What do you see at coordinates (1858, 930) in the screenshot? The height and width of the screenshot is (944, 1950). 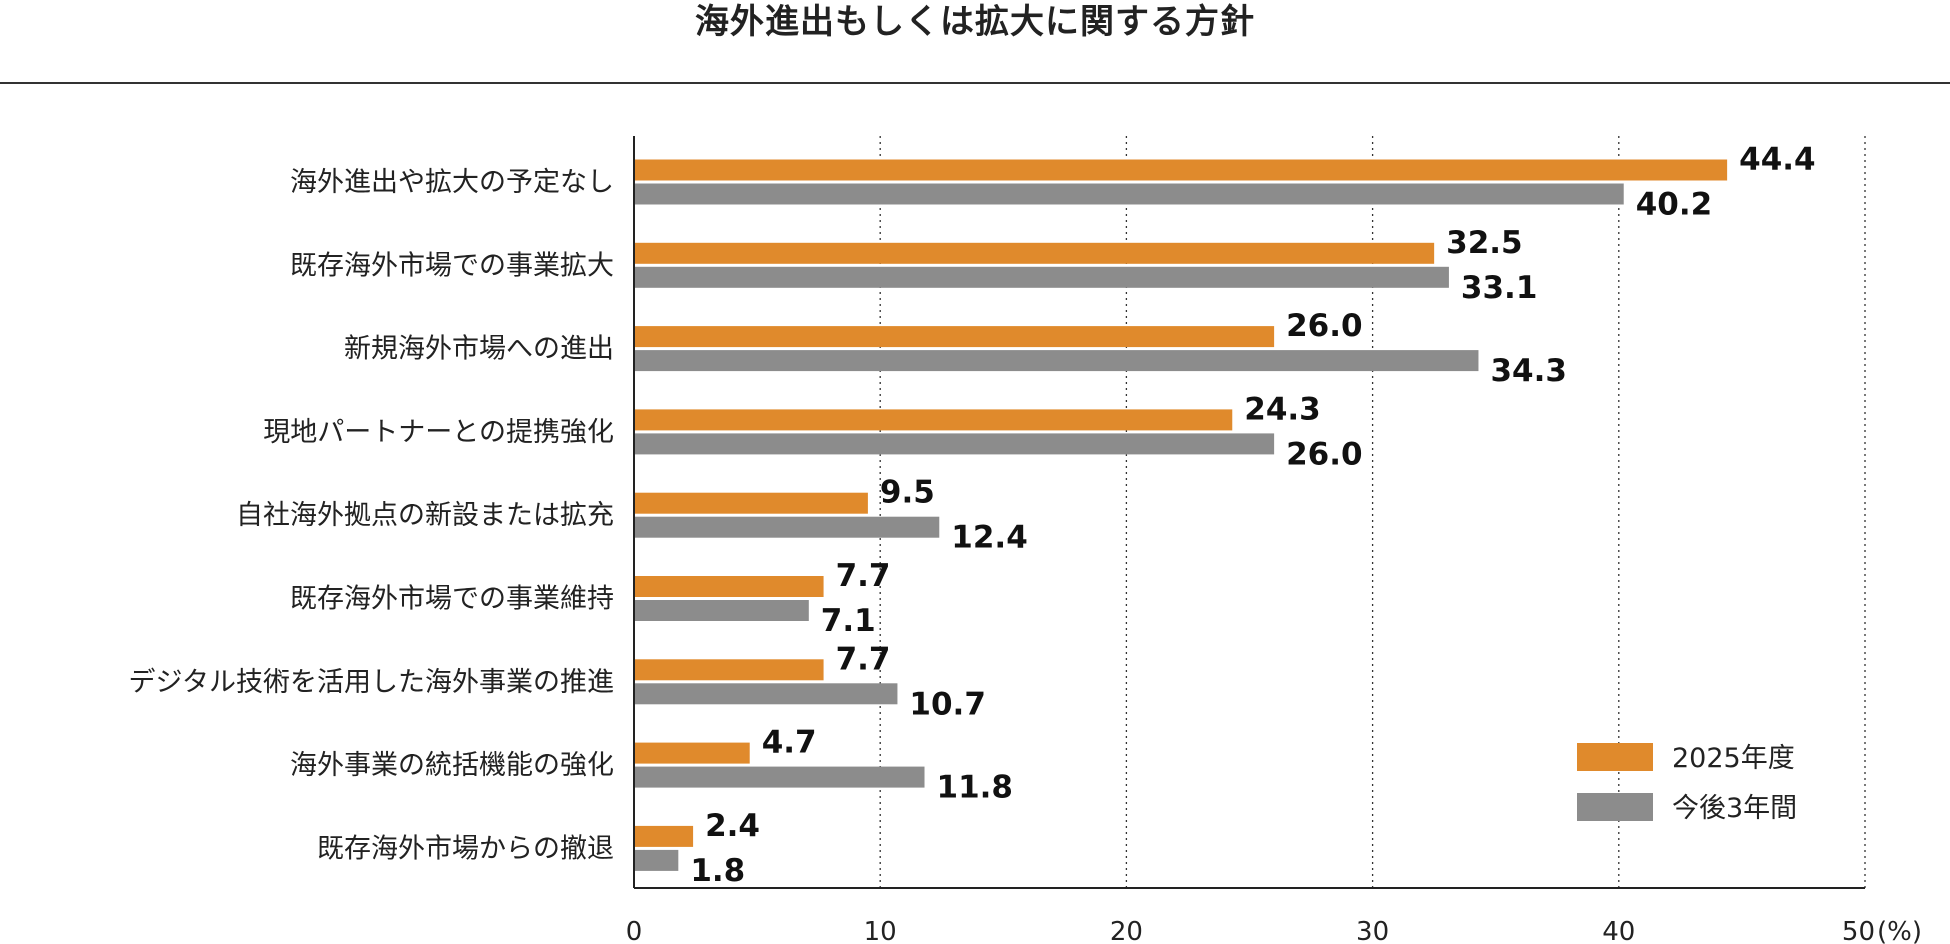 I see `x-tick-label: 50` at bounding box center [1858, 930].